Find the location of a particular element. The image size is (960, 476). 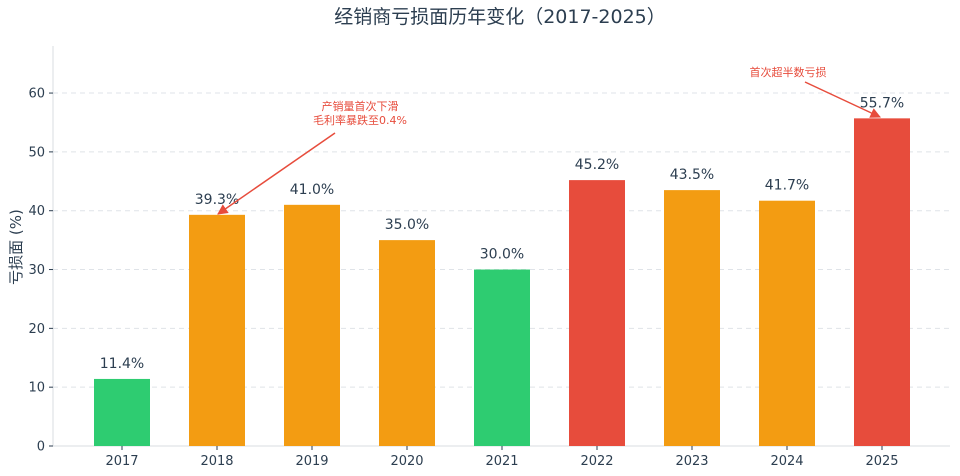

data-label-2021: 30.0% is located at coordinates (502, 255).